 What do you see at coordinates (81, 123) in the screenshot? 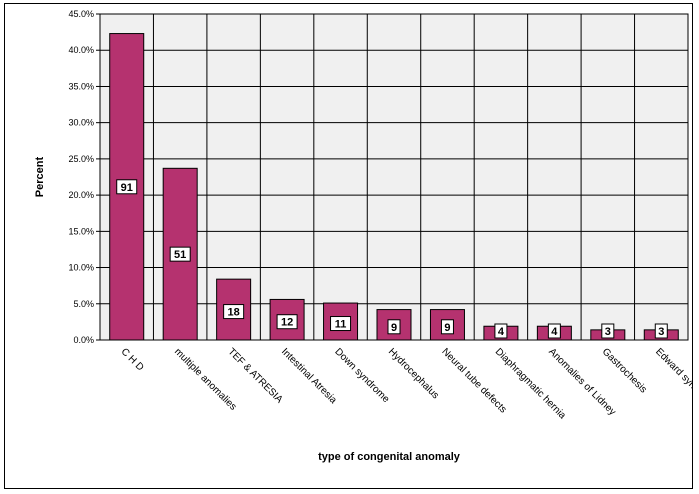
I see `y-tick-label: 30.0%` at bounding box center [81, 123].